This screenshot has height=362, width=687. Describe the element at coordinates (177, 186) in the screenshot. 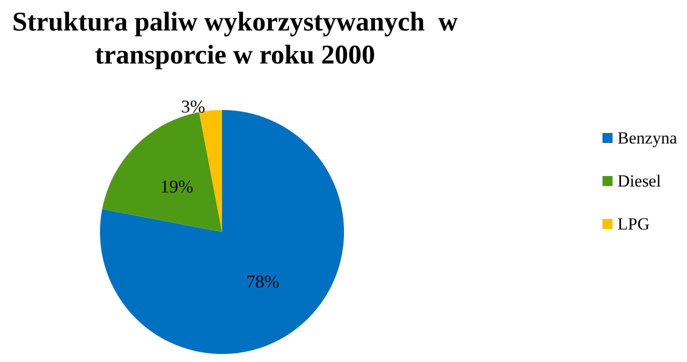

I see `data-label: 19%` at that location.